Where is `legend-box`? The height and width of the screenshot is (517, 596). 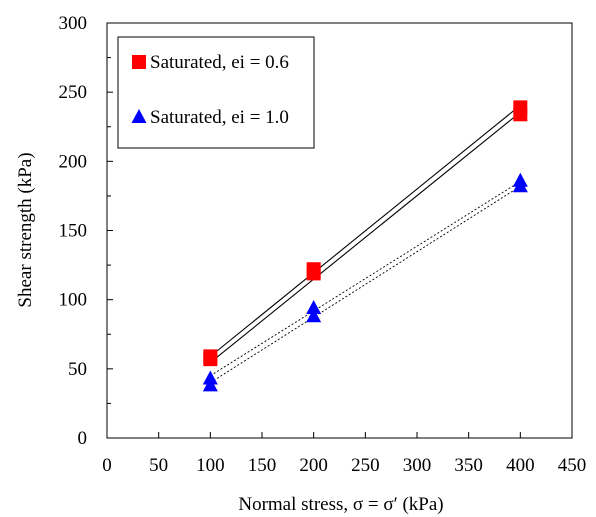 legend-box is located at coordinates (216, 92).